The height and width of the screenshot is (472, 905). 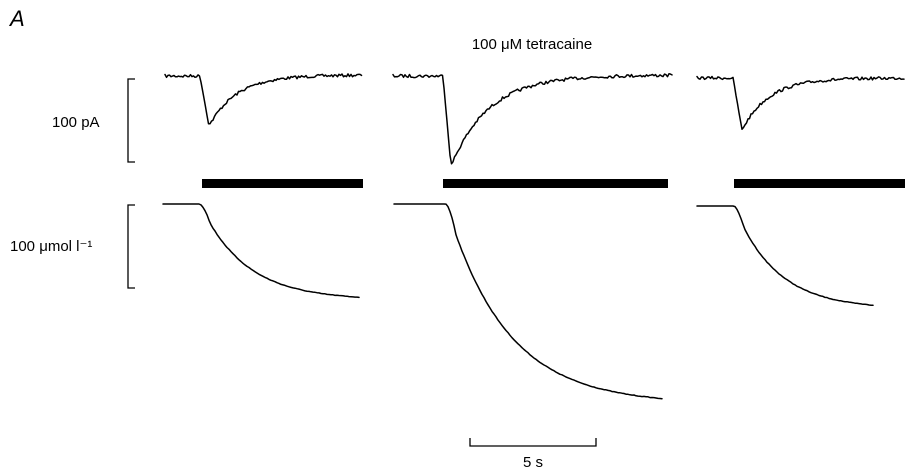 What do you see at coordinates (76, 122) in the screenshot?
I see `current-scale-label: 100 pA` at bounding box center [76, 122].